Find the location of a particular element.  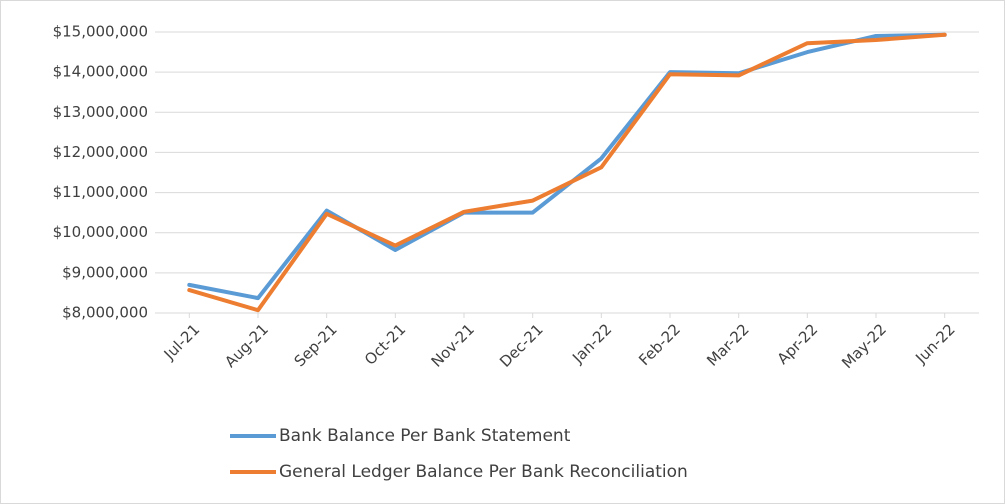

y-tick-label: $12,000,000 is located at coordinates (100, 152).